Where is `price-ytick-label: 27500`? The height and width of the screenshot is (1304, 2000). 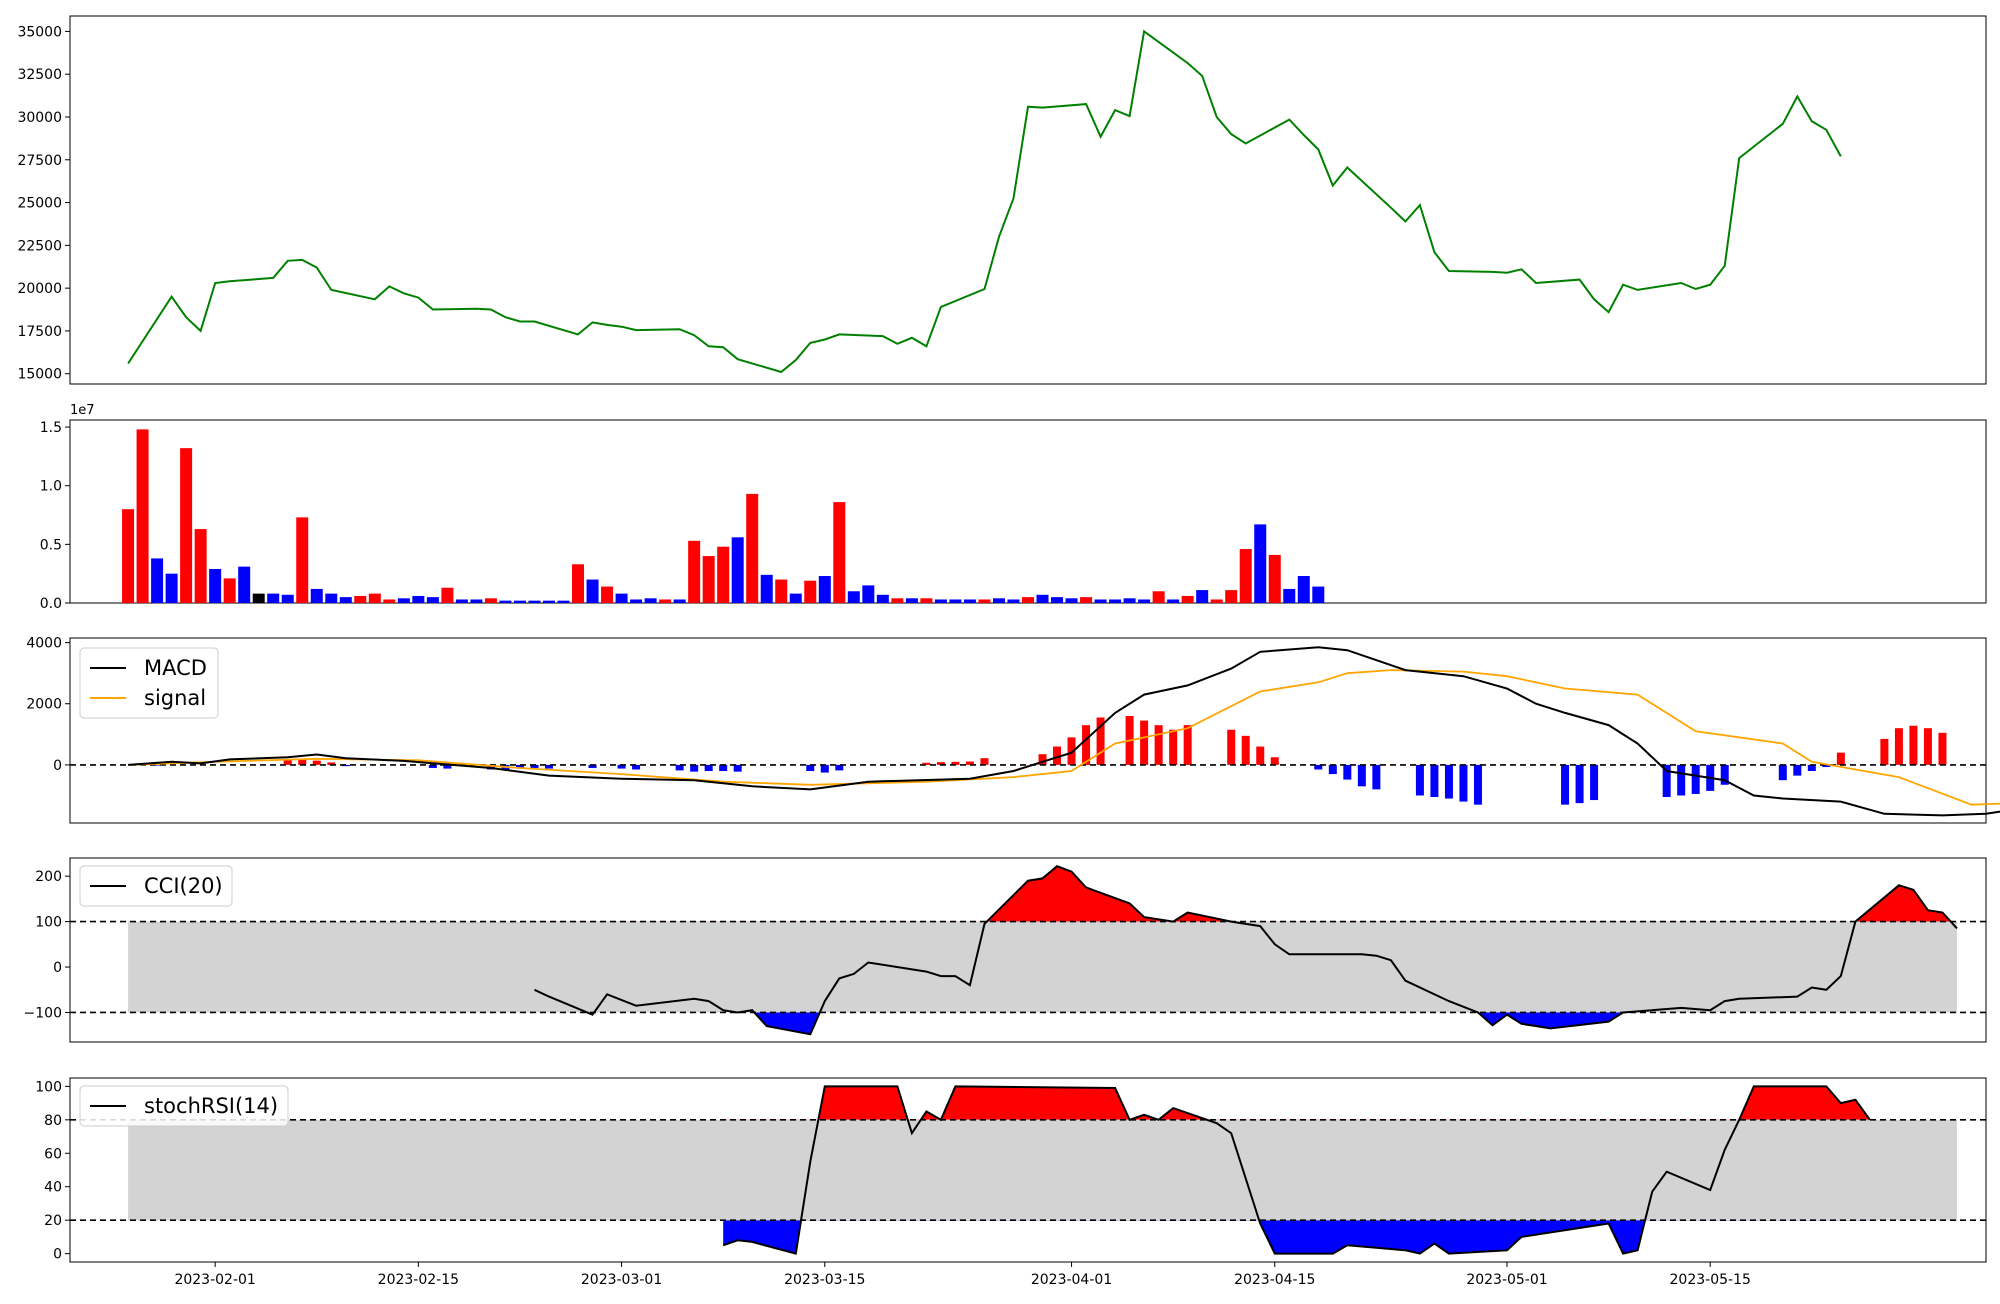
price-ytick-label: 27500 is located at coordinates (39, 161).